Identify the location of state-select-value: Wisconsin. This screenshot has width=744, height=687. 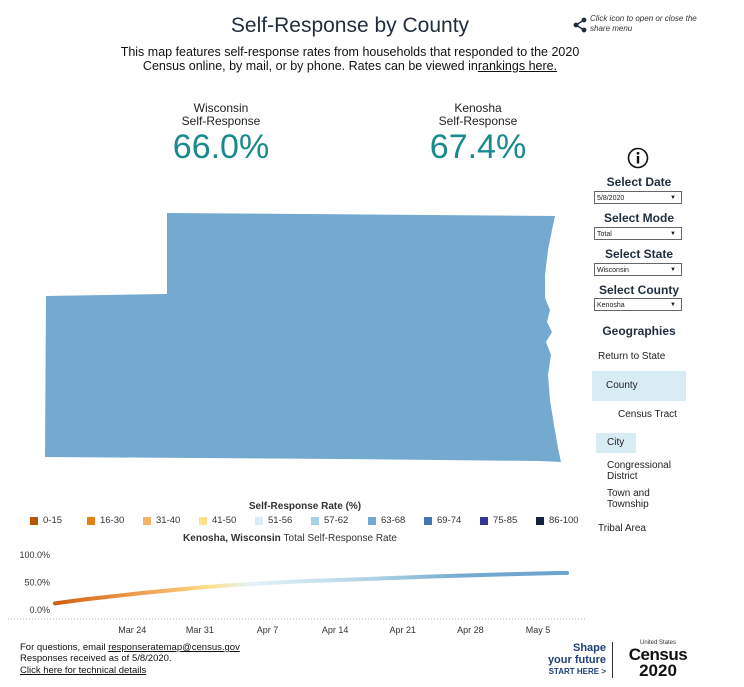
(613, 270).